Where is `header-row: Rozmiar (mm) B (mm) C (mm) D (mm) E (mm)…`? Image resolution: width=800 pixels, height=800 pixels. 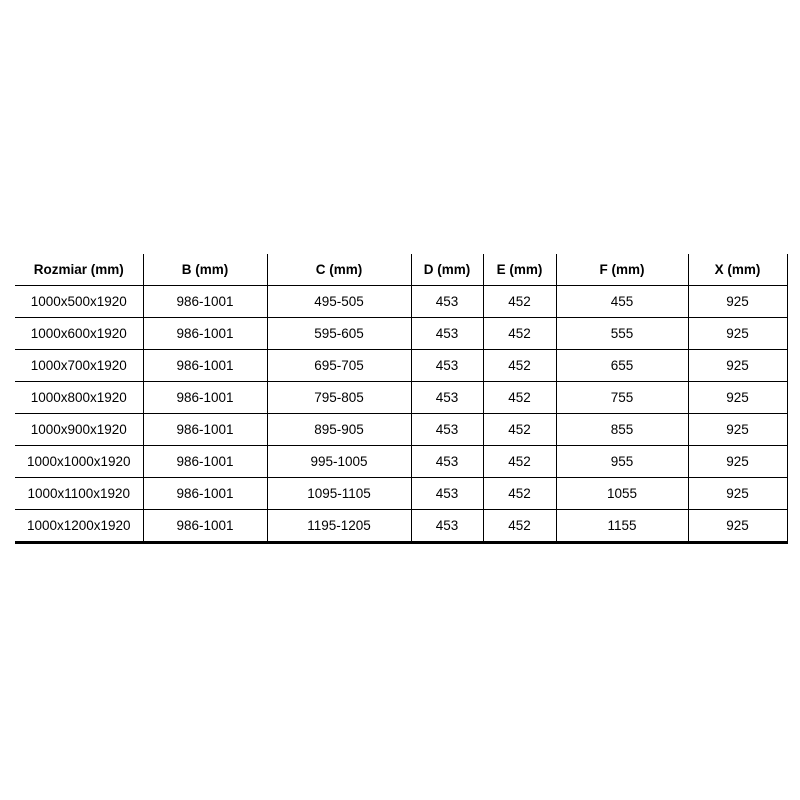
header-row: Rozmiar (mm) B (mm) C (mm) D (mm) E (mm)… is located at coordinates (401, 270).